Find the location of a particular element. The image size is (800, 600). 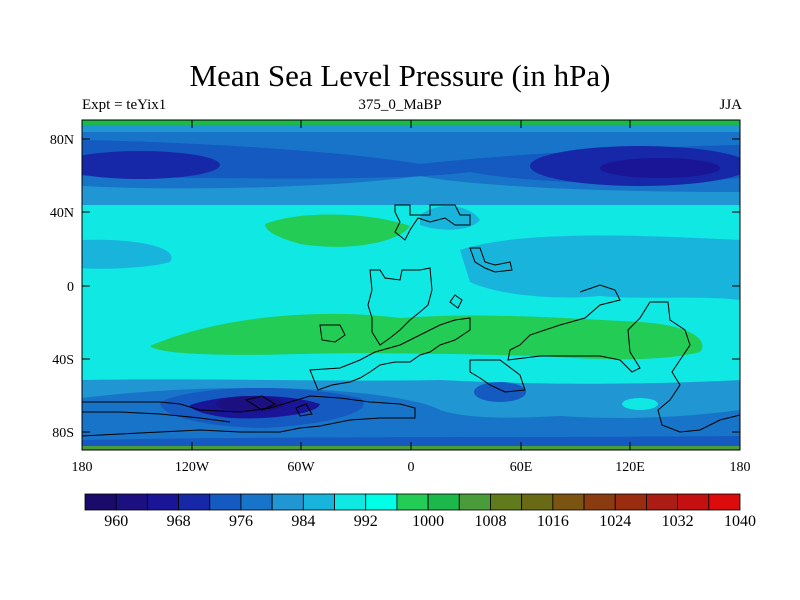

coastline-gondwana-north is located at coordinates (400, 306).